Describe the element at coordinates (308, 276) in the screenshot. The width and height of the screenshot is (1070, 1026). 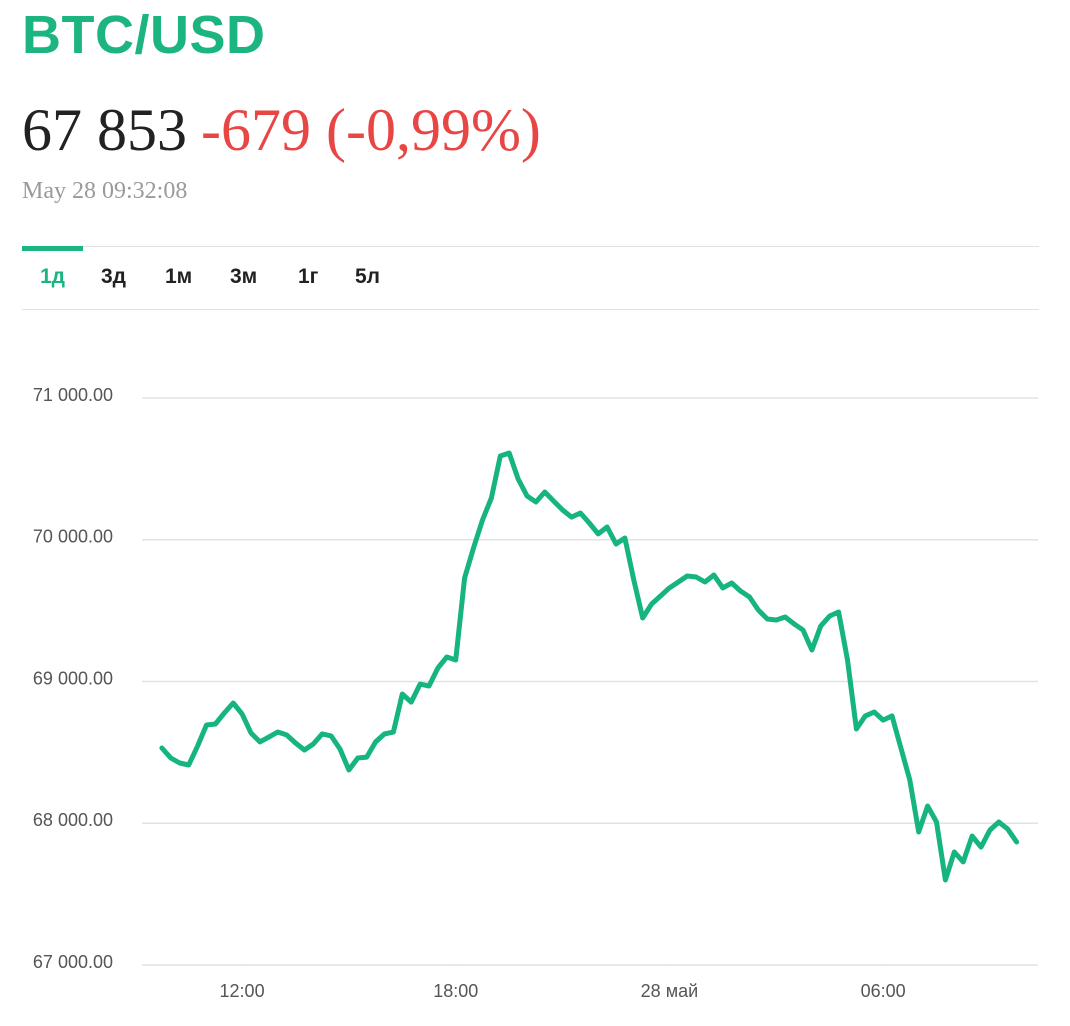
I see `tab: 1г` at that location.